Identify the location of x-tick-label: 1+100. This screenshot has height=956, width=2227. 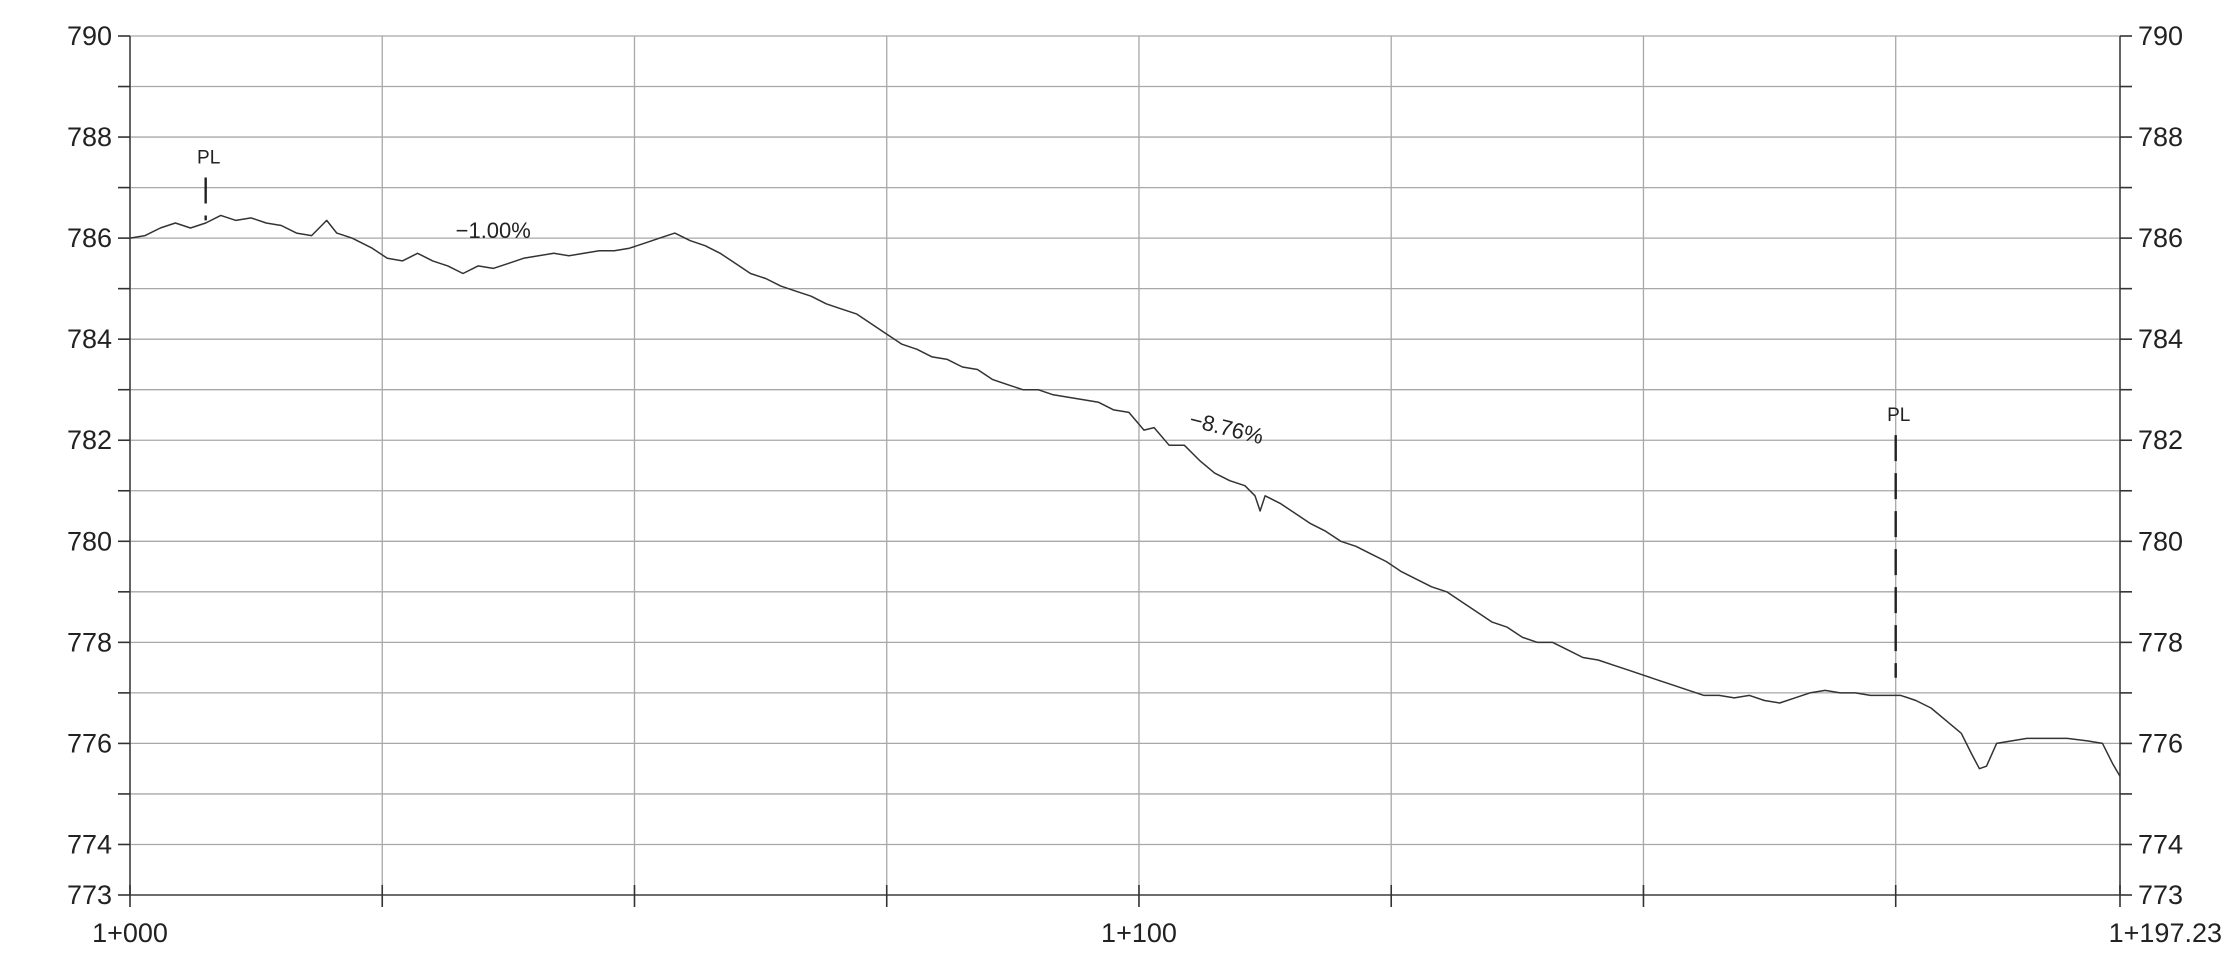
(1139, 933).